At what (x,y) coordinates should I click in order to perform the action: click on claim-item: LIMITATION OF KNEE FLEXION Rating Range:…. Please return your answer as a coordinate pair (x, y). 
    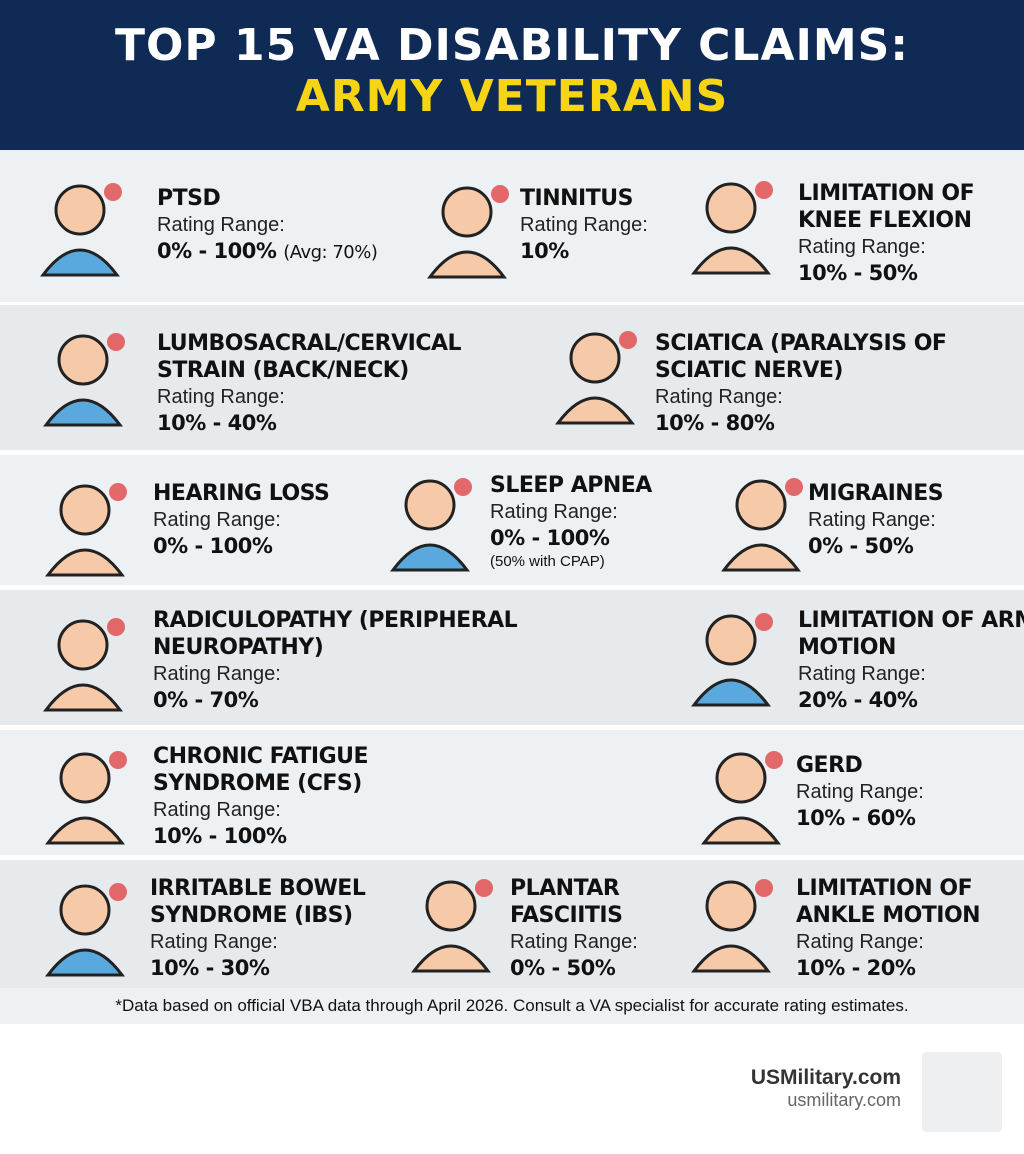
    Looking at the image, I should click on (911, 233).